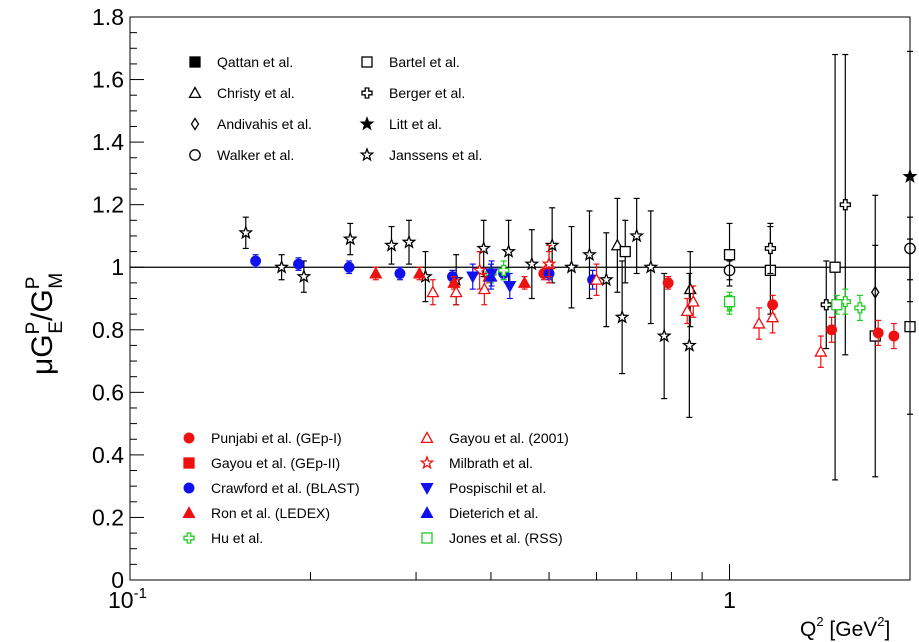 The width and height of the screenshot is (919, 642). I want to click on y-tick-label: 1, so click(117, 267).